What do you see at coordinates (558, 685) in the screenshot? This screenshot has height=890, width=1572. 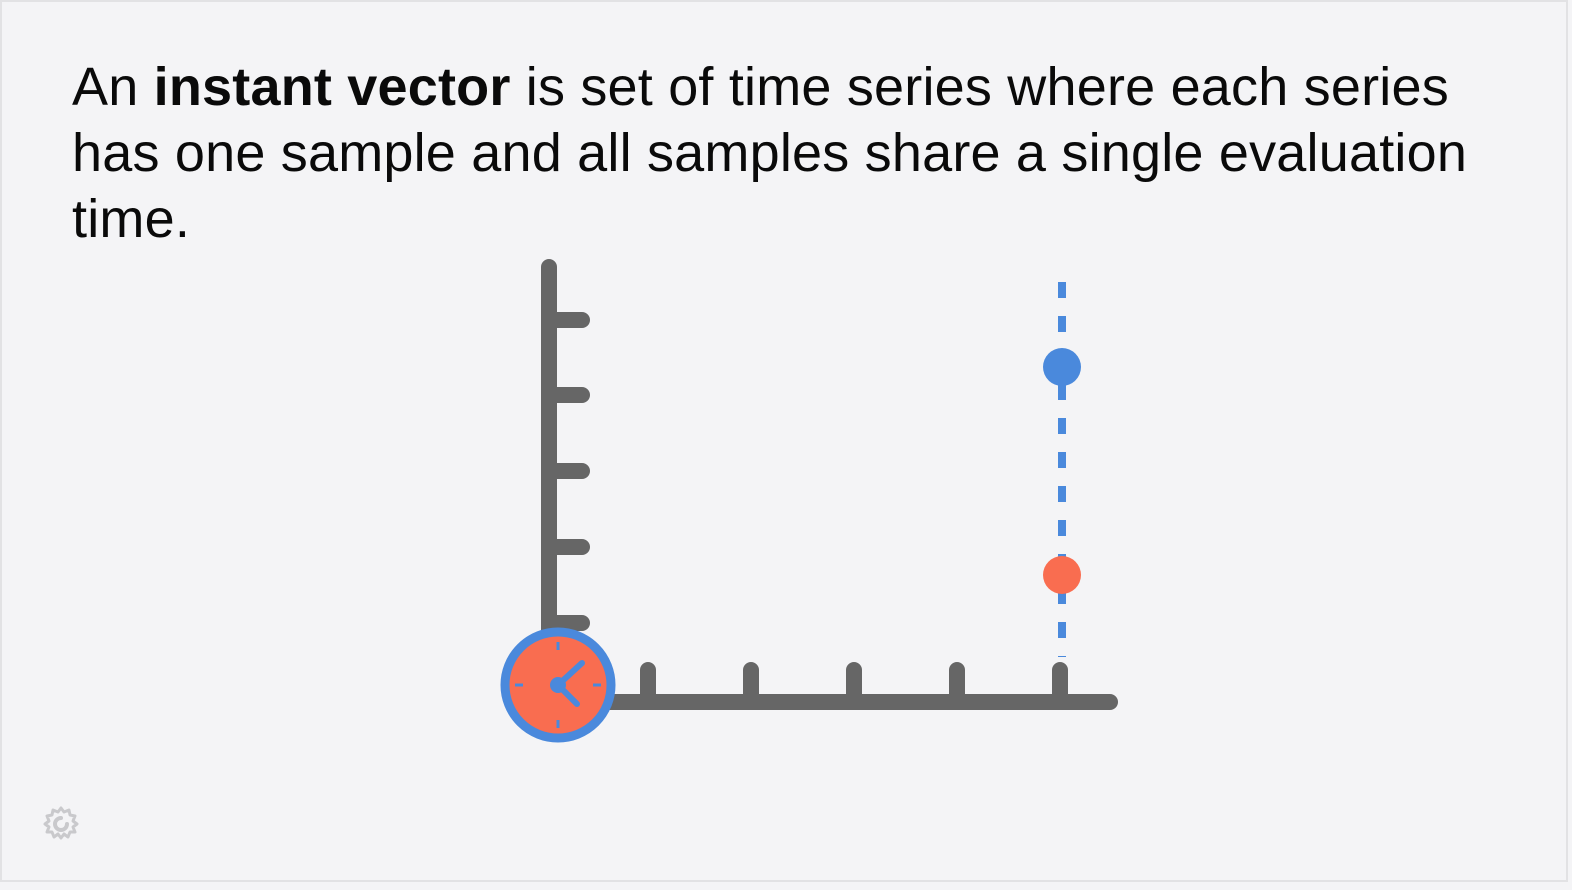 I see `clock-icon` at bounding box center [558, 685].